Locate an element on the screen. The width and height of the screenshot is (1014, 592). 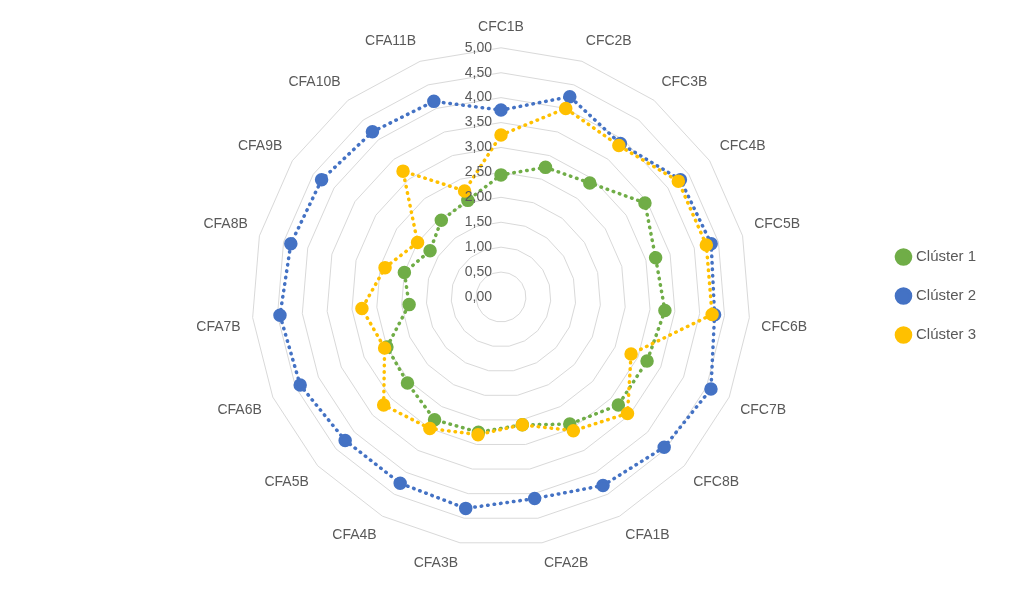
spoke-label: CFC7B is located at coordinates (763, 409).